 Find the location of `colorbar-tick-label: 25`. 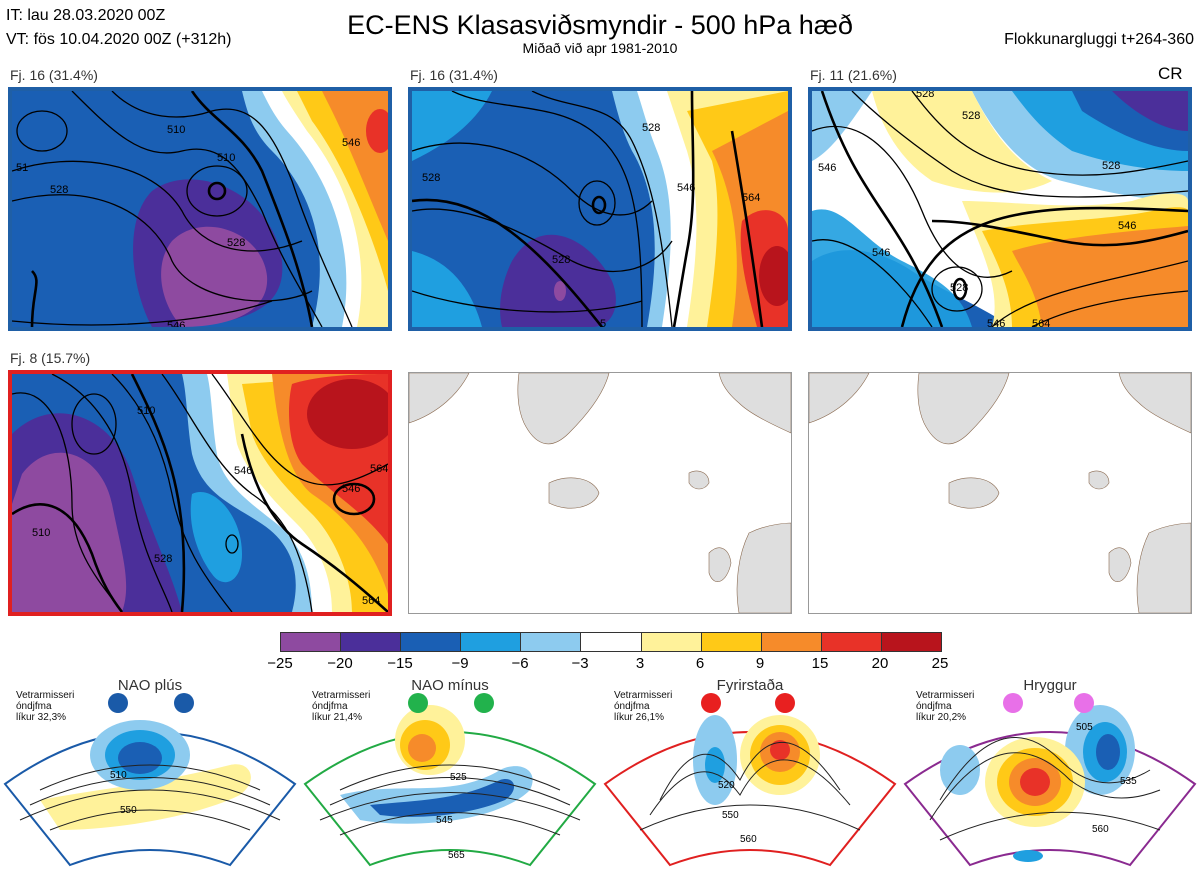

colorbar-tick-label: 25 is located at coordinates (940, 663).